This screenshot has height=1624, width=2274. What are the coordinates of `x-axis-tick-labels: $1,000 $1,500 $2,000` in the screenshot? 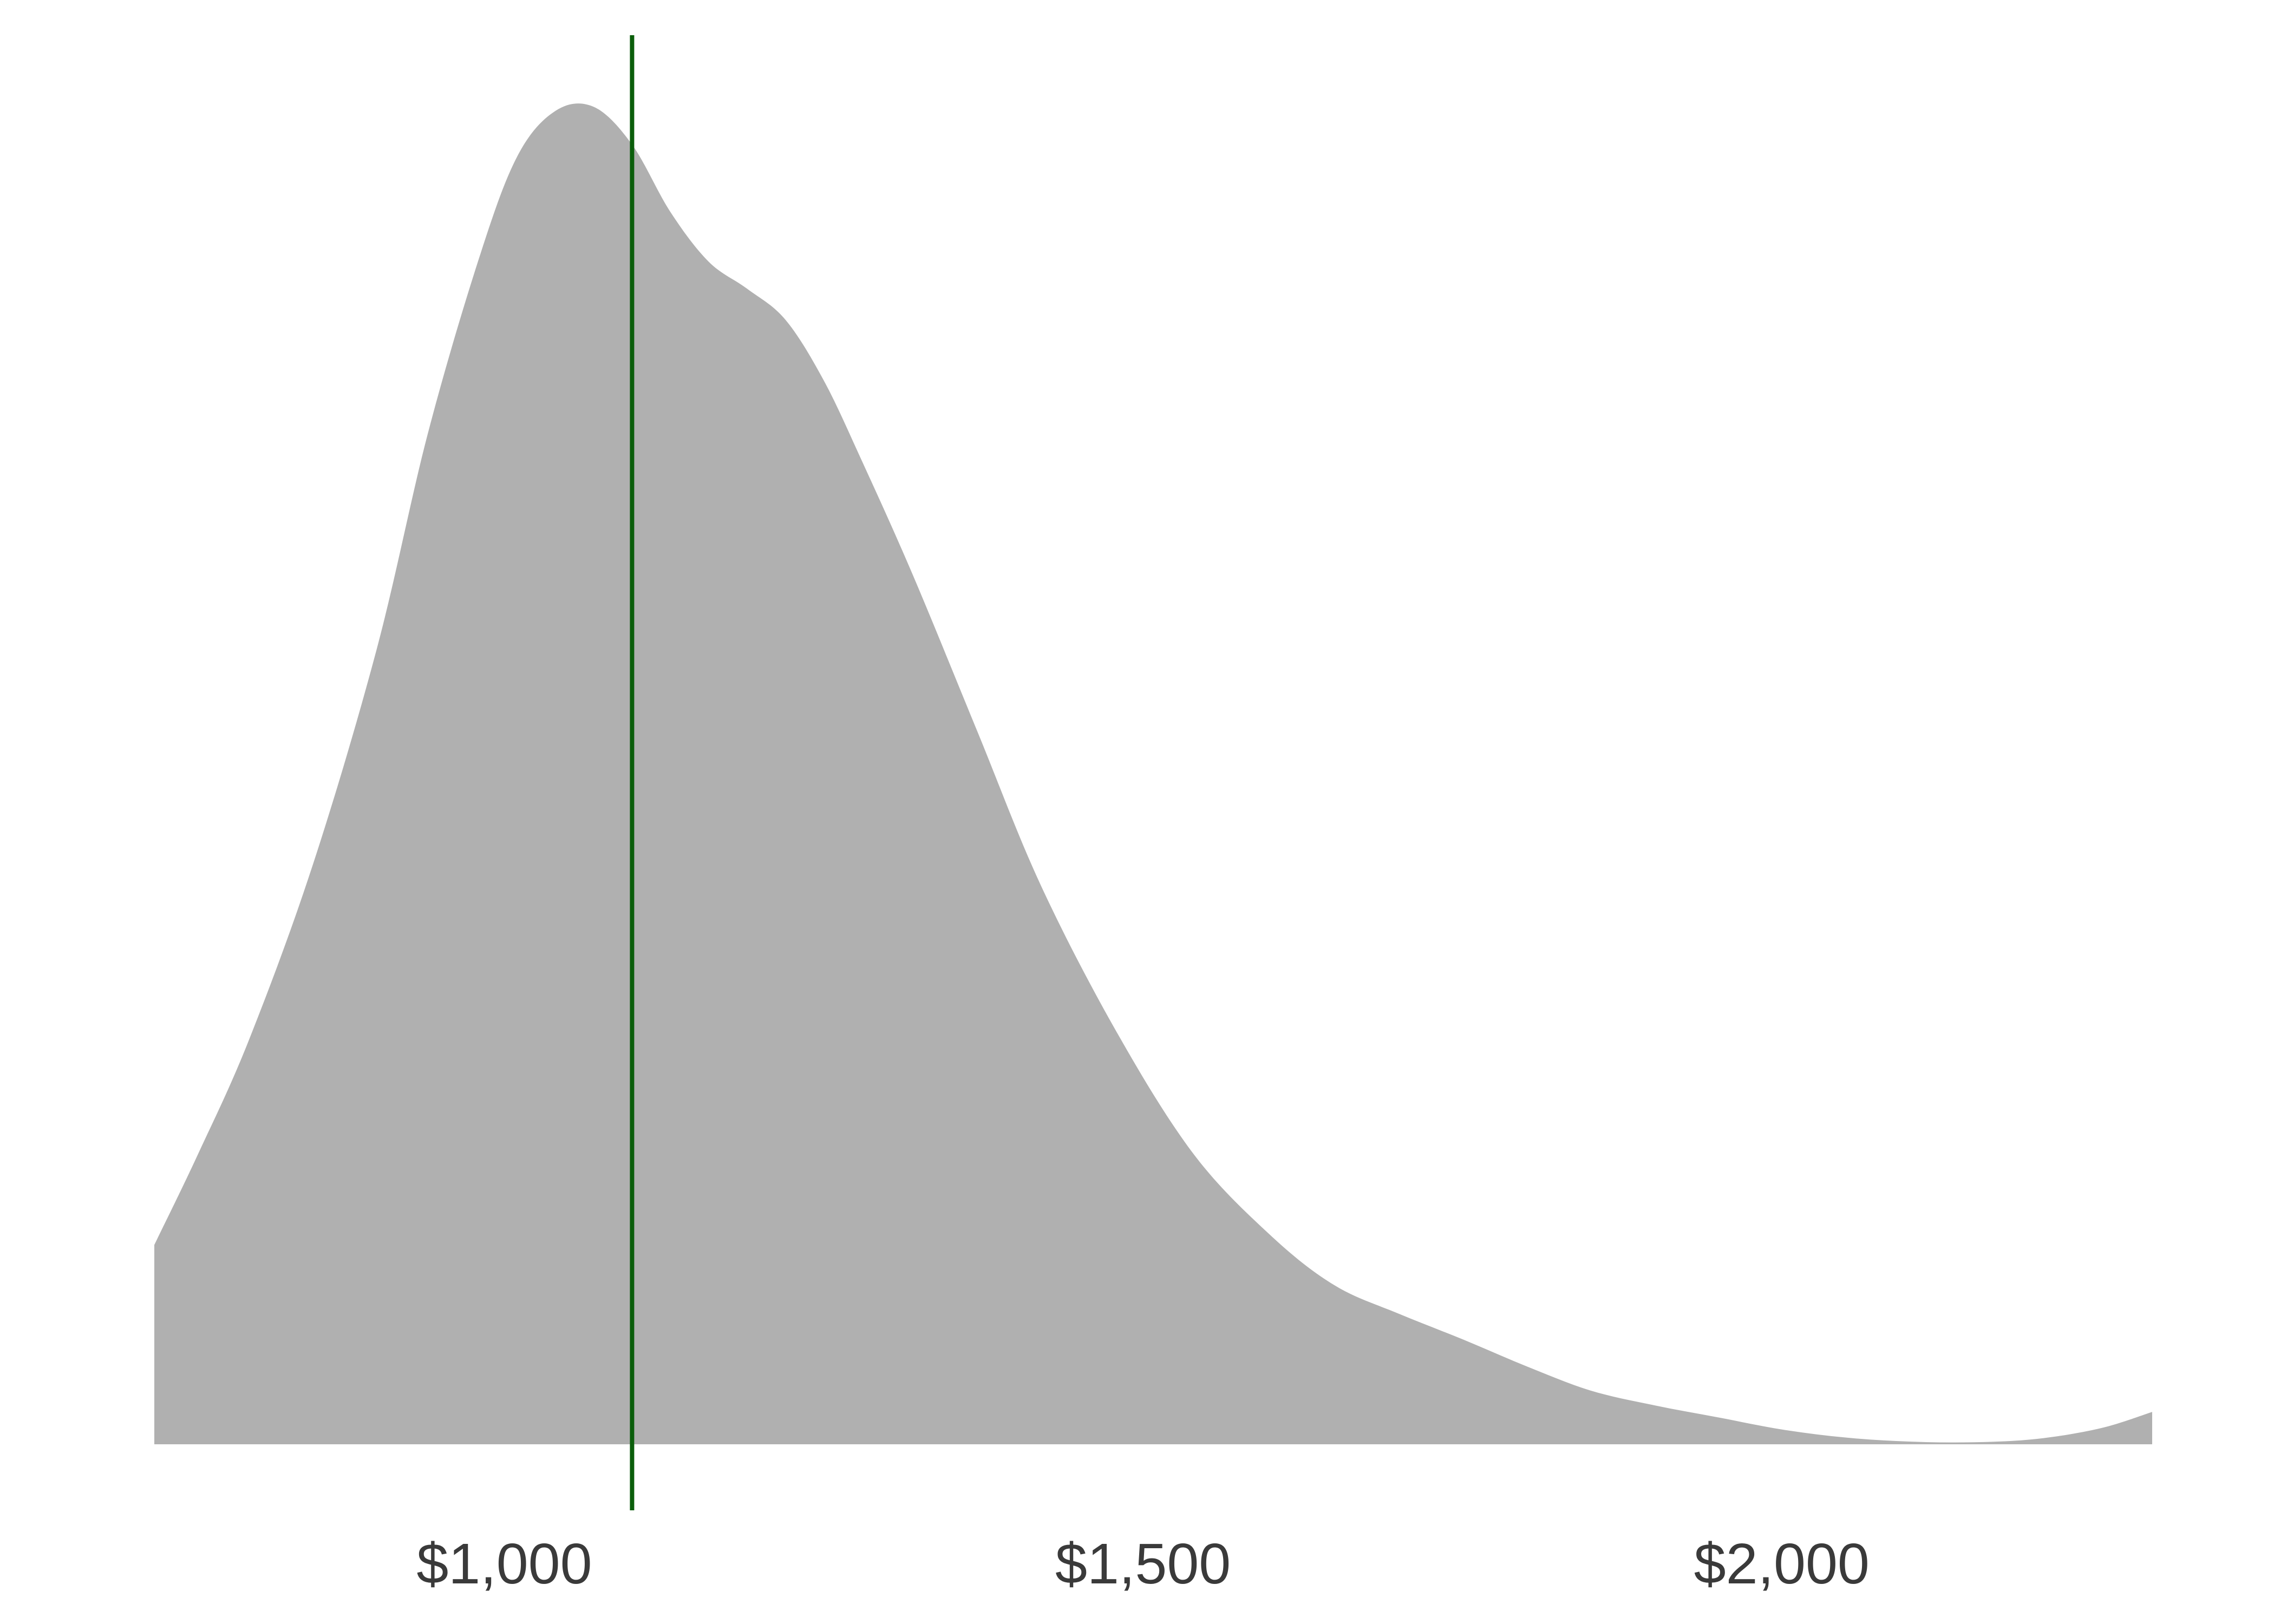 It's located at (1143, 1564).